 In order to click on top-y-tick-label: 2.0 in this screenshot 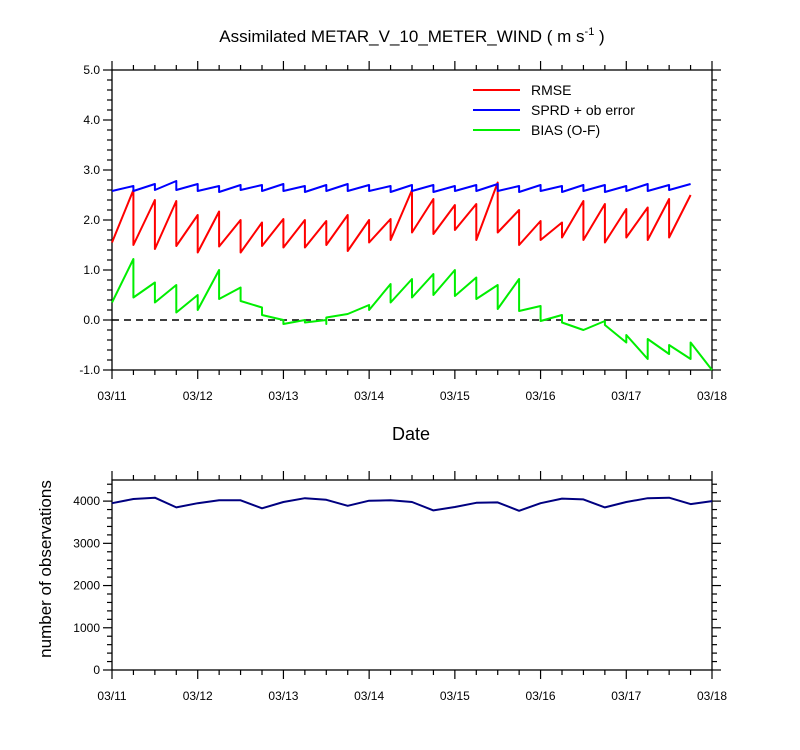, I will do `click(91, 220)`.